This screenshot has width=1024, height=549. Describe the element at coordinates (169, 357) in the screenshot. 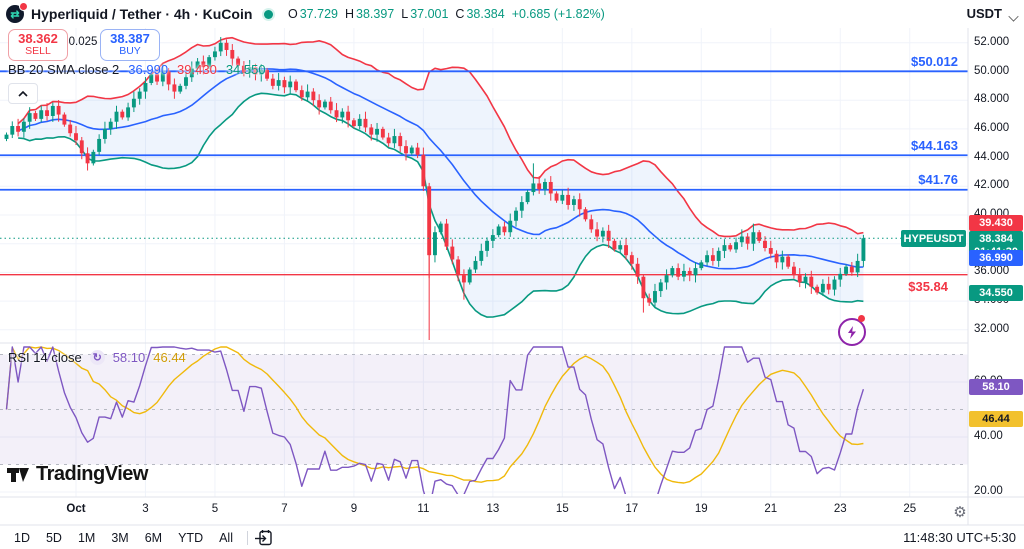

I see `rsi-ma-value: 46.44` at that location.